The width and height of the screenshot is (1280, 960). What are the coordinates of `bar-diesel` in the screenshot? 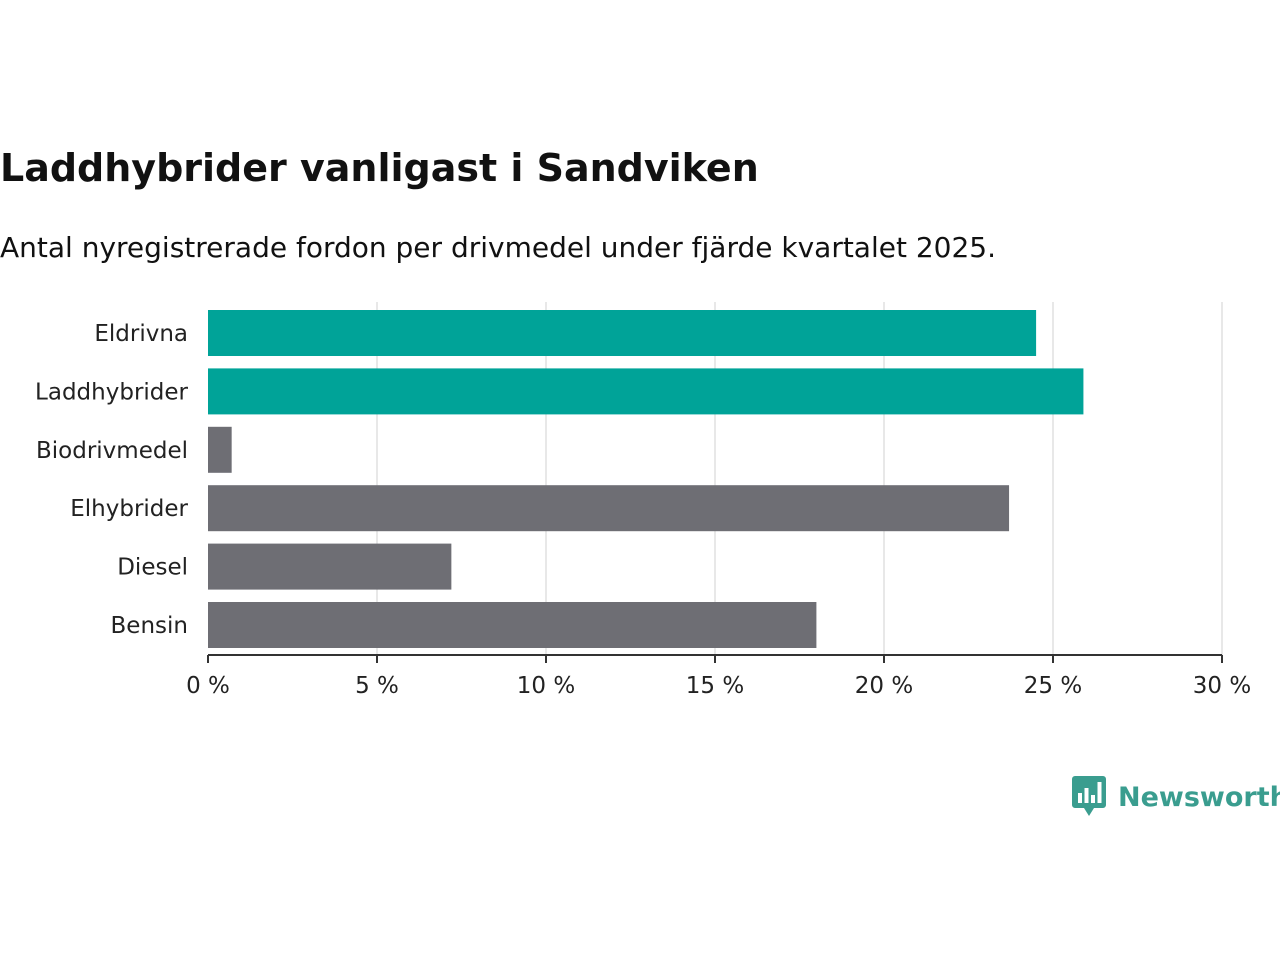 It's located at (330, 566).